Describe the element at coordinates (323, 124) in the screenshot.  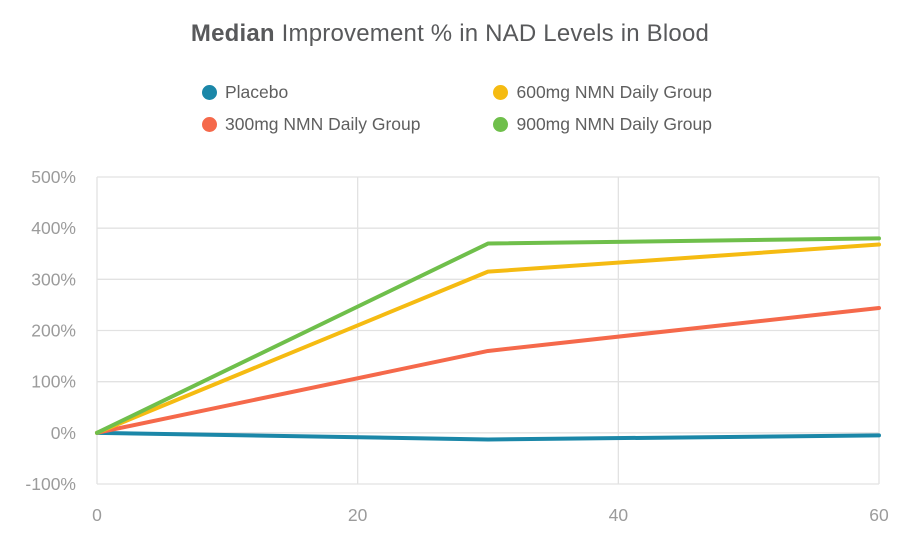
I see `legend-label: 300mg NMN Daily Group` at that location.